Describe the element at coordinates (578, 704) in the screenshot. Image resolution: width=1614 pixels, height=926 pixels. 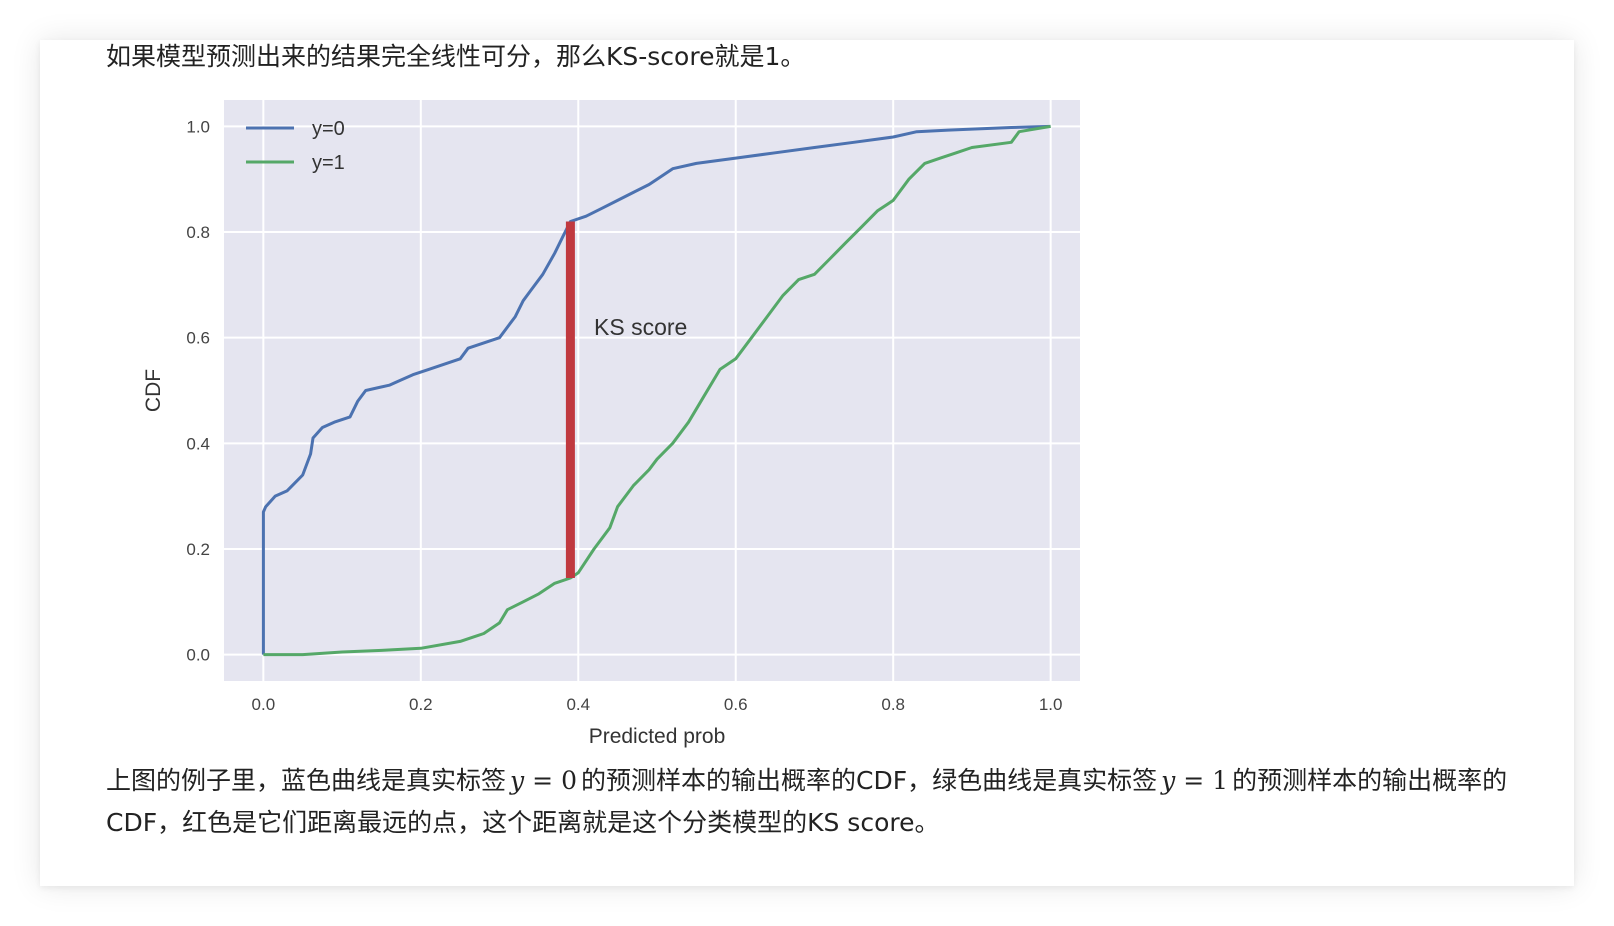
I see `x-tick-label: 0.4` at that location.